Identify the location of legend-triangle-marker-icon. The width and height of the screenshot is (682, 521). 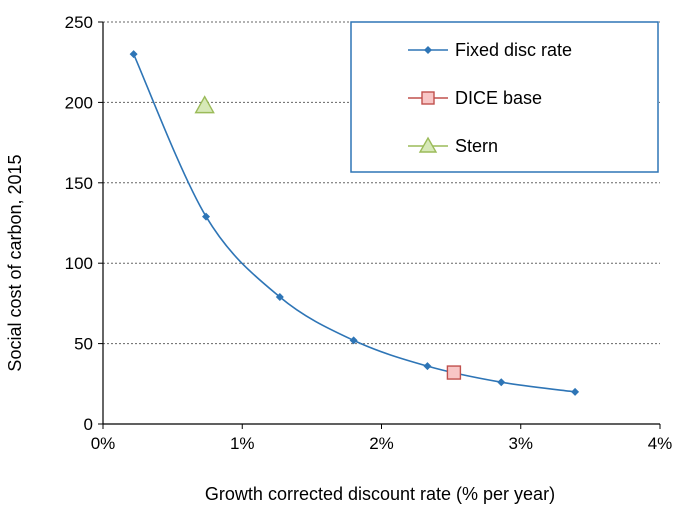
(428, 144).